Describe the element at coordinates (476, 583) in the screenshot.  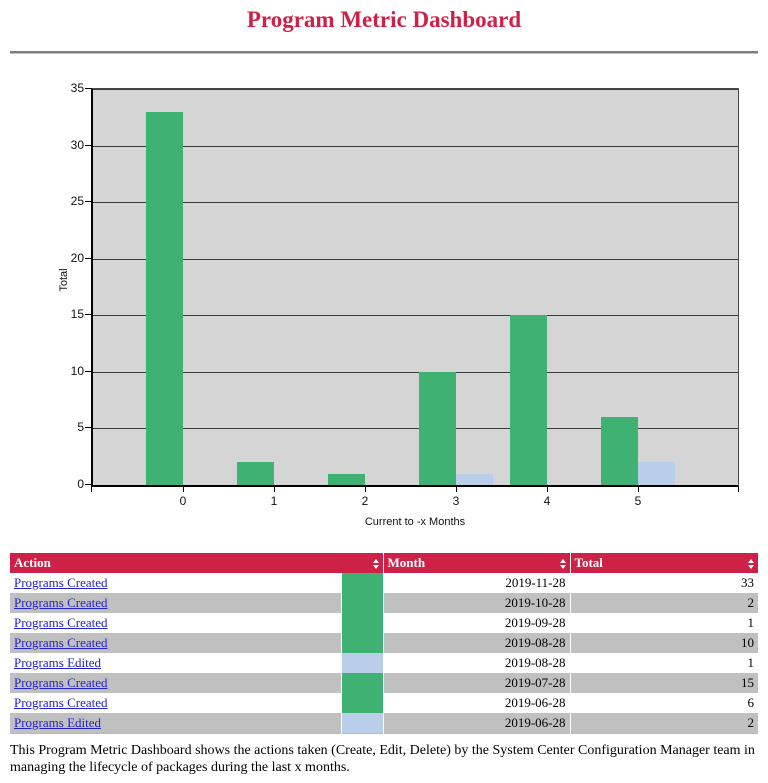
I see `month-cell: 2019-11-28` at that location.